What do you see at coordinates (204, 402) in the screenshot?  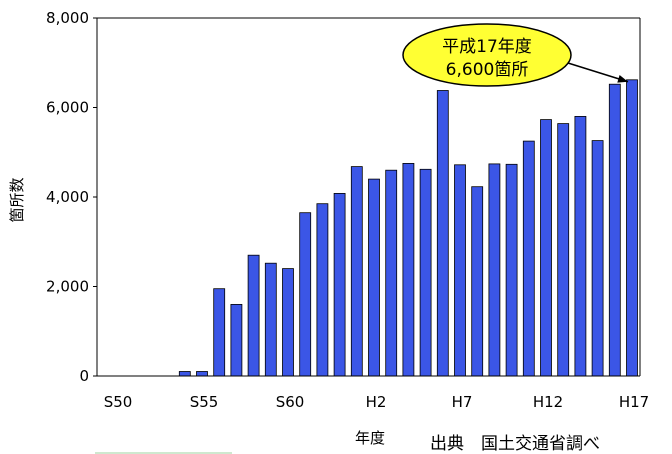 I see `x-tick-label-S55: S55` at bounding box center [204, 402].